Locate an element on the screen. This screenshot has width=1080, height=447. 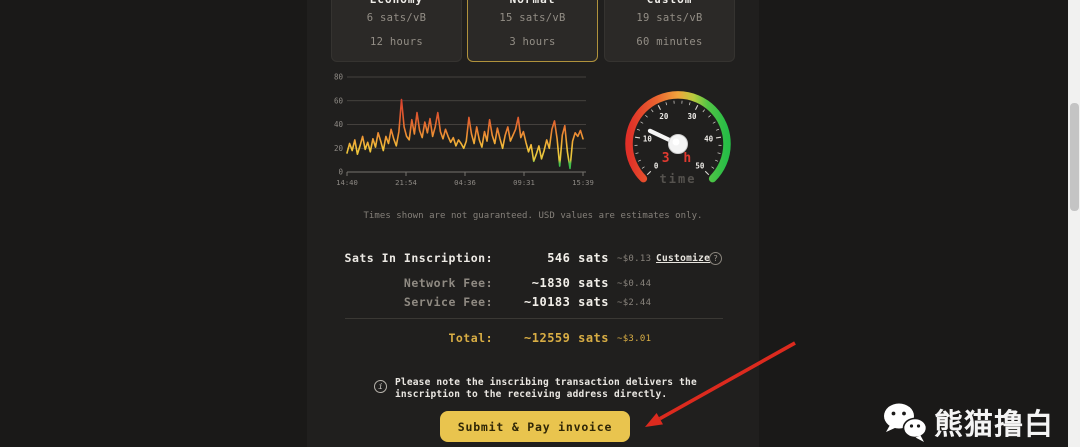
help-icon: ? is located at coordinates (715, 258).